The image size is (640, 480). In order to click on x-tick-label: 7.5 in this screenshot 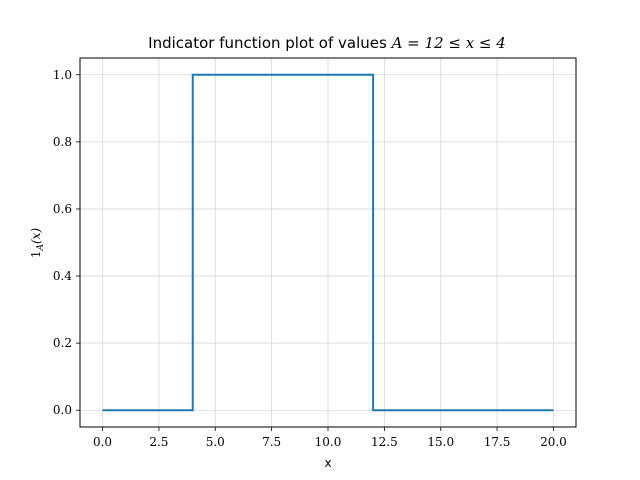, I will do `click(271, 442)`.